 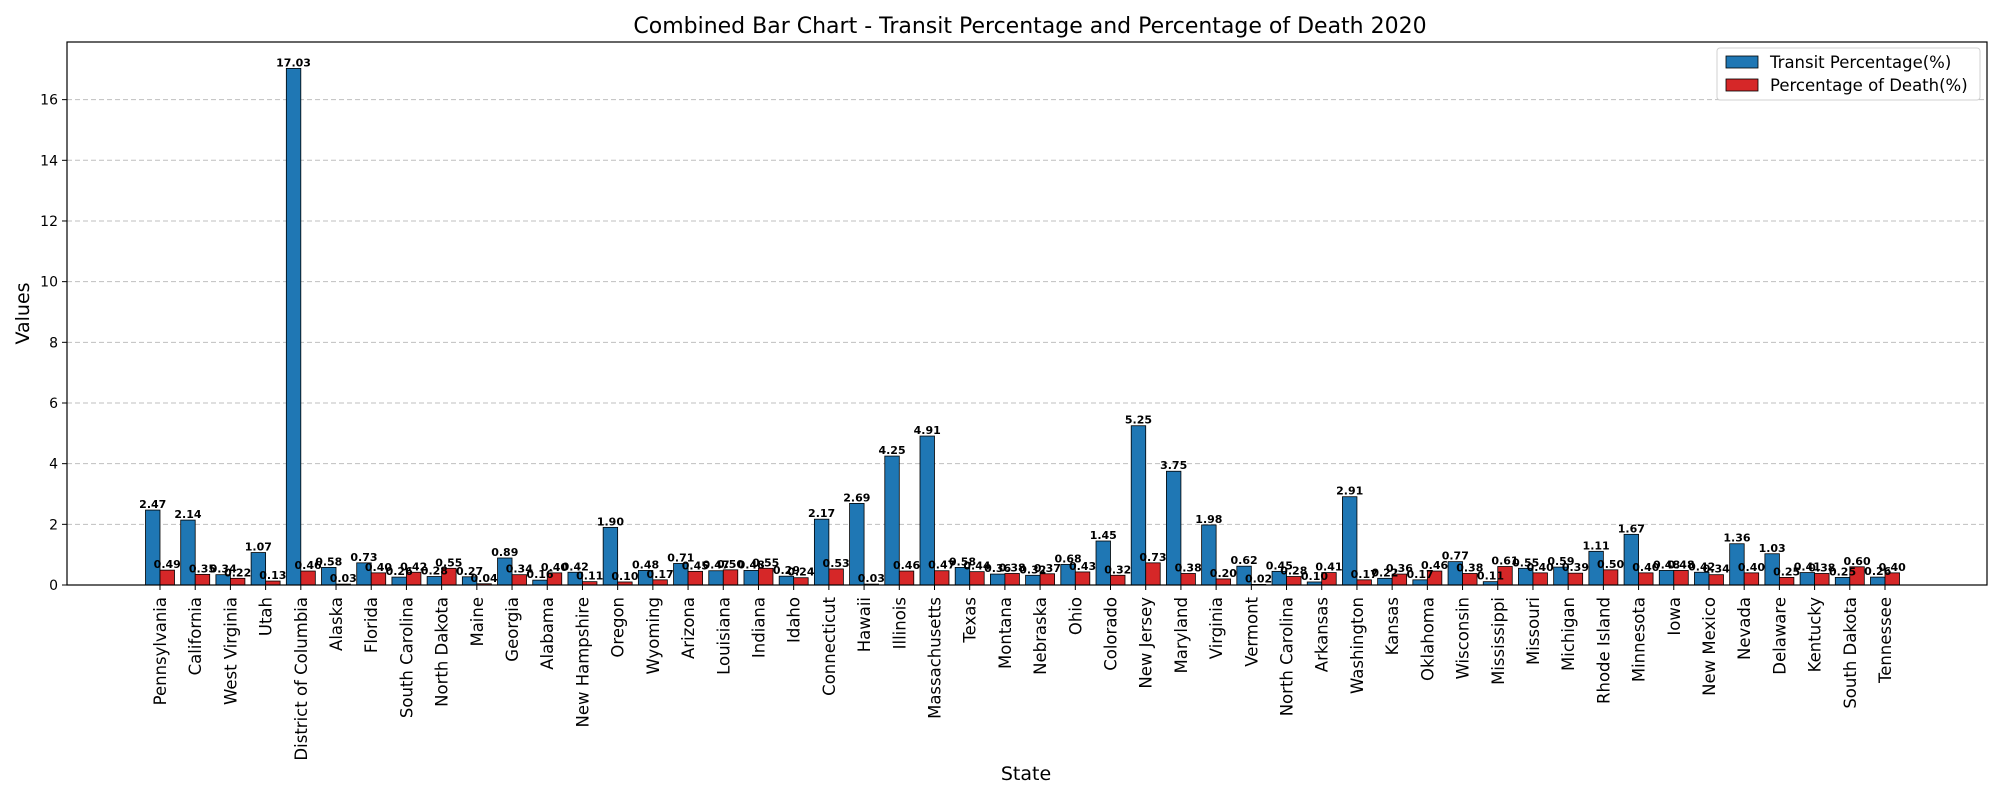 What do you see at coordinates (976, 566) in the screenshot?
I see `death-value-label: 0.44` at bounding box center [976, 566].